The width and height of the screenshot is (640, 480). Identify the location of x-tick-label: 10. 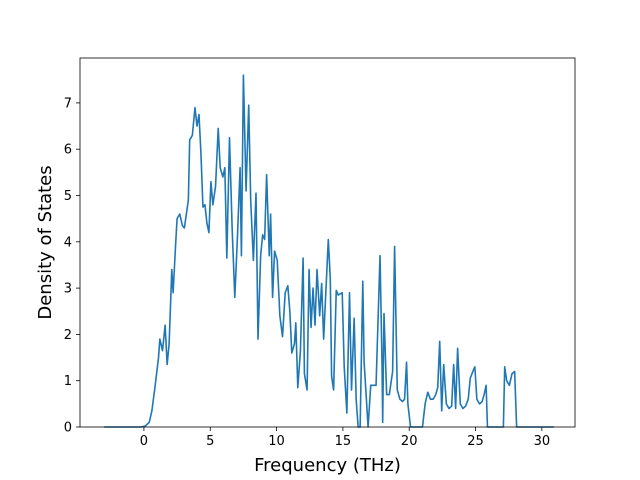
(276, 441).